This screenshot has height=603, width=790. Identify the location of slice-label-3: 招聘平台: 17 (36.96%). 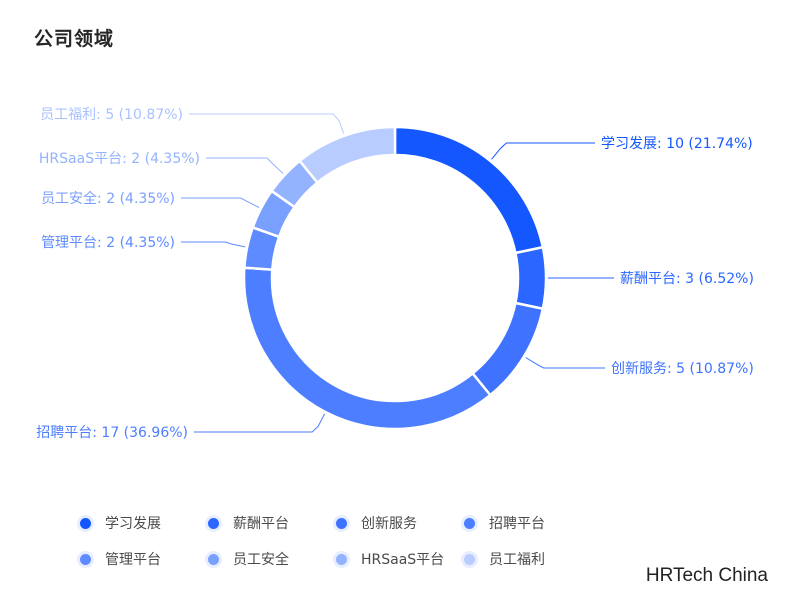
(112, 433).